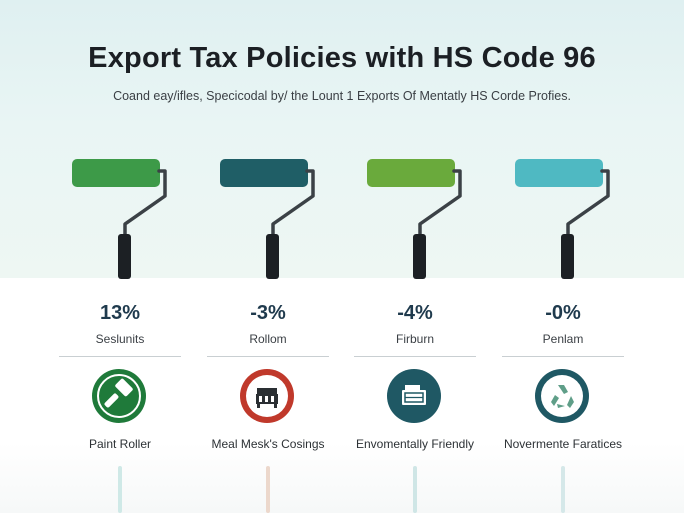 Image resolution: width=684 pixels, height=513 pixels. Describe the element at coordinates (119, 396) in the screenshot. I see `hammer-icon` at that location.